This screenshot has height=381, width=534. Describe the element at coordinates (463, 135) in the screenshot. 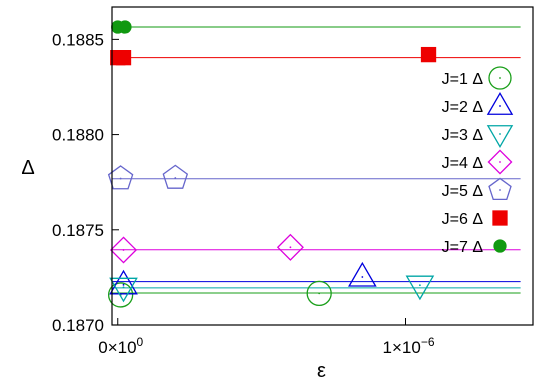

I see `legend-label: J=3 Δ` at that location.